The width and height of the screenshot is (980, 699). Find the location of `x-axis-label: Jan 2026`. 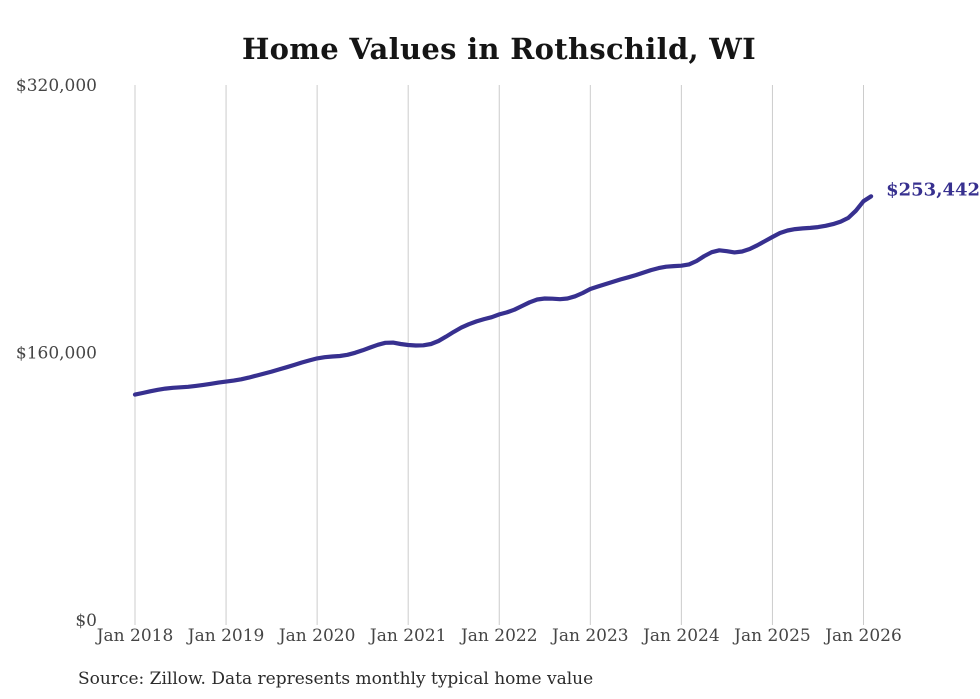

x-axis-label: Jan 2026 is located at coordinates (862, 636).